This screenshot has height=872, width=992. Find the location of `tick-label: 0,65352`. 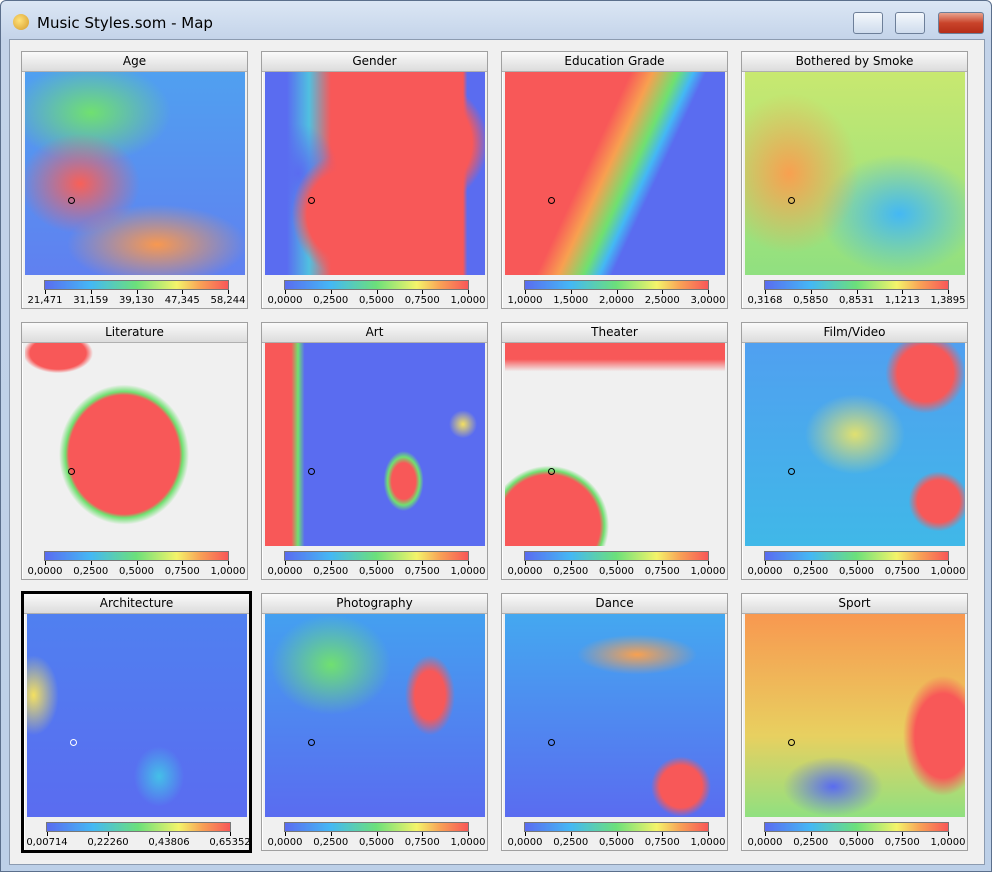

tick-label: 0,65352 is located at coordinates (230, 842).